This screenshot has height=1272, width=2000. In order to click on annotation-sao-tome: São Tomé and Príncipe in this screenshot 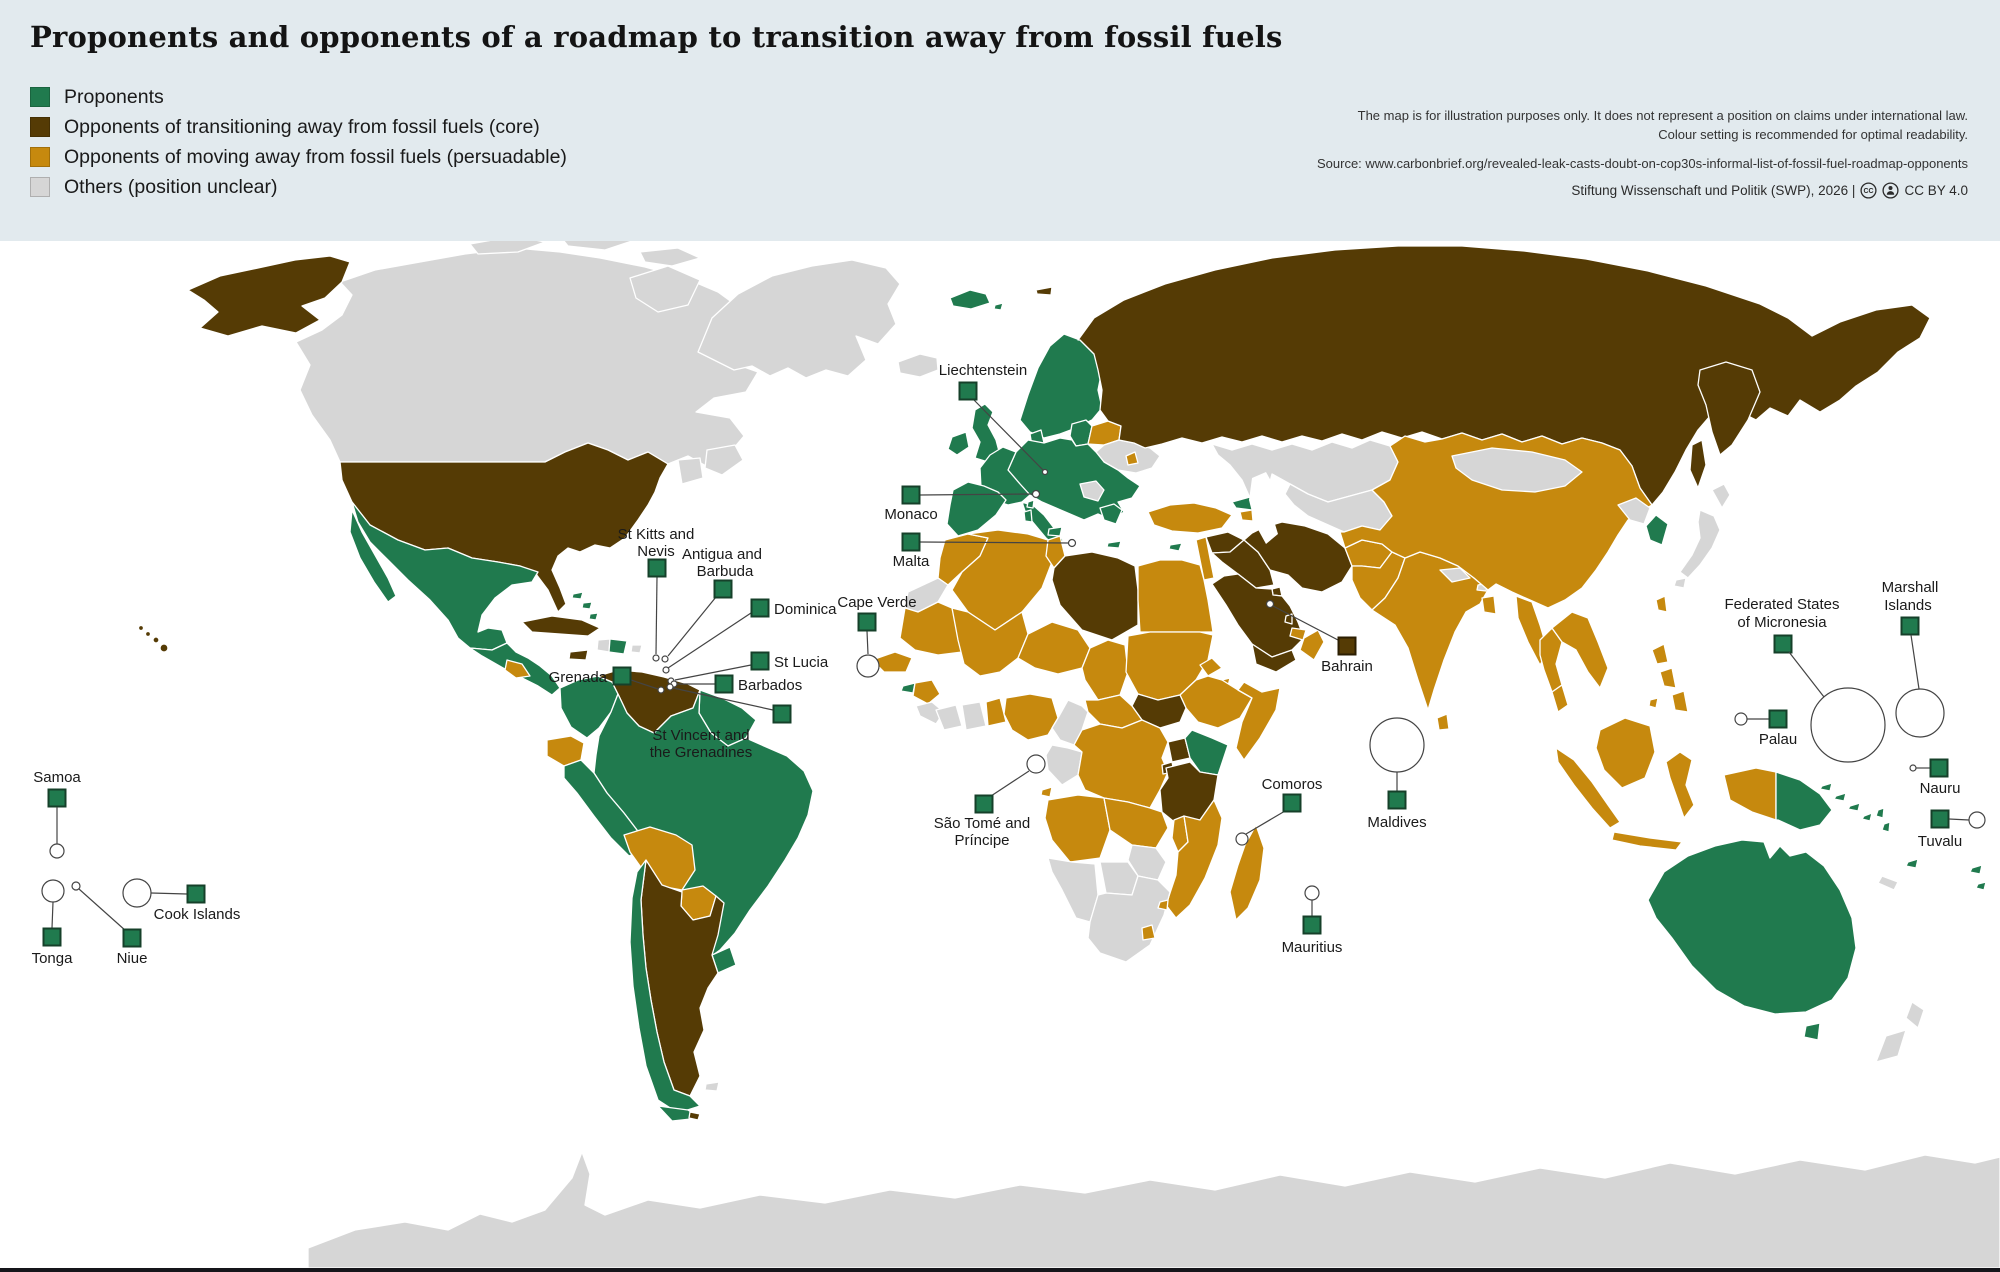, I will do `click(990, 801)`.